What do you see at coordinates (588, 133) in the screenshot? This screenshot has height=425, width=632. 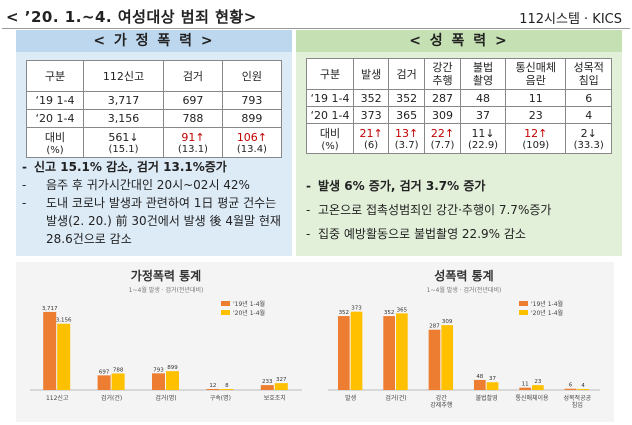 I see `compare-main: 2↓` at bounding box center [588, 133].